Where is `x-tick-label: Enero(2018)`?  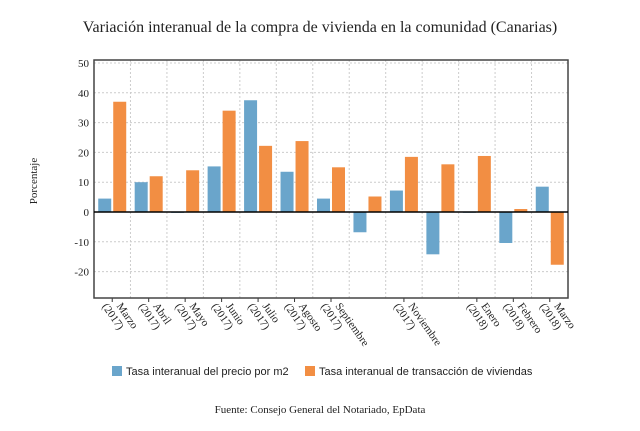 x-tick-label: Enero(2018) is located at coordinates (484, 315).